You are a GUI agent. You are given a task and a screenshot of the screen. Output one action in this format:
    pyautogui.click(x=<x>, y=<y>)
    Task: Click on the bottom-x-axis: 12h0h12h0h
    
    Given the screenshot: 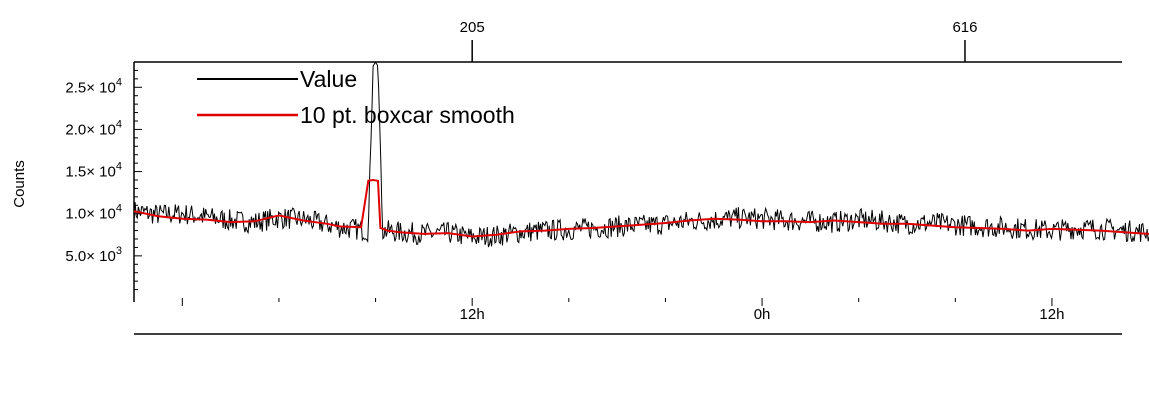 What is the action you would take?
    pyautogui.click(x=622, y=310)
    